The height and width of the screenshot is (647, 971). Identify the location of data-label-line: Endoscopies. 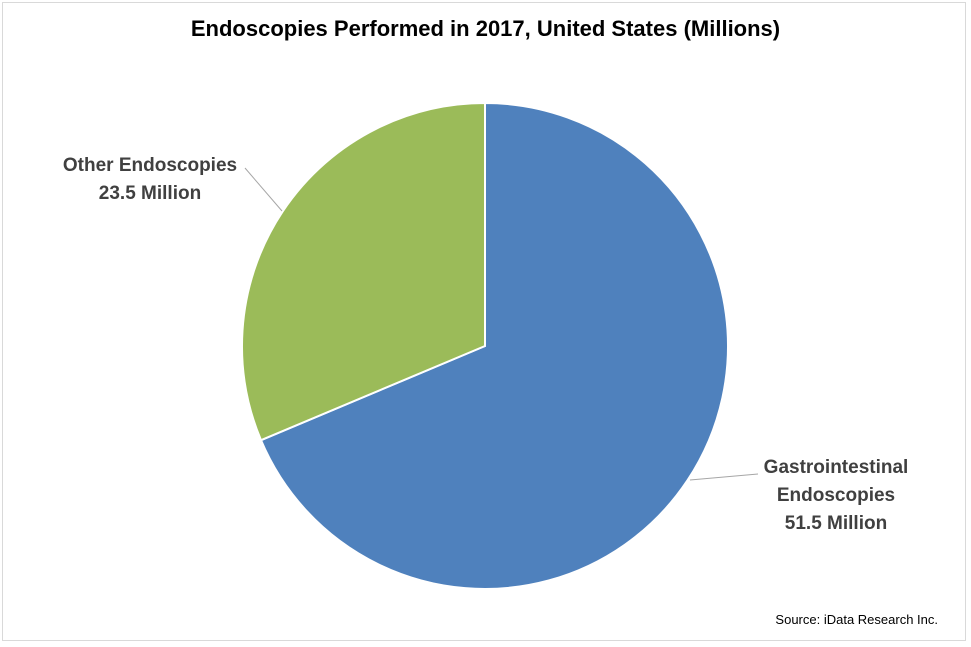
(836, 495).